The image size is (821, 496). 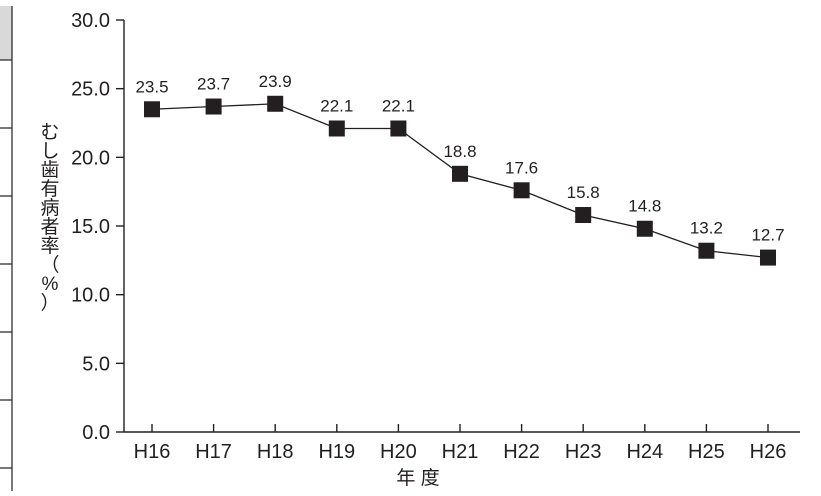 What do you see at coordinates (644, 228) in the screenshot?
I see `data-point-marker-H24` at bounding box center [644, 228].